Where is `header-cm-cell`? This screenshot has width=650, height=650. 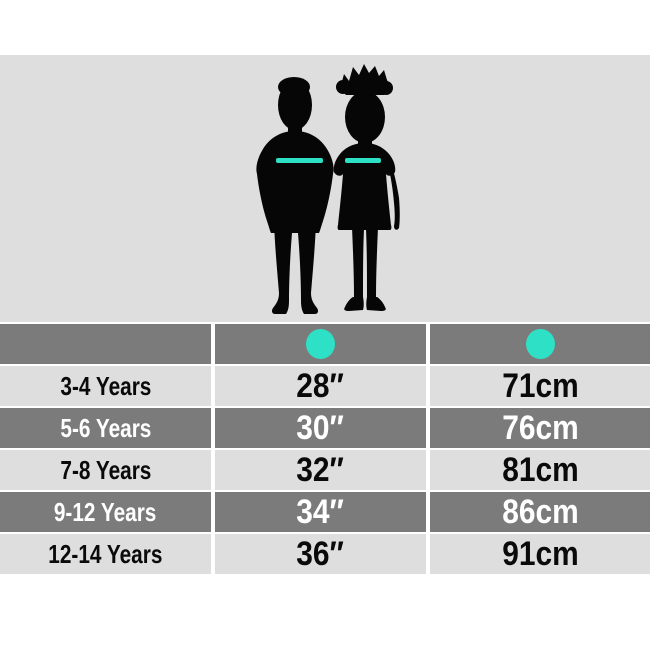
header-cm-cell is located at coordinates (538, 344).